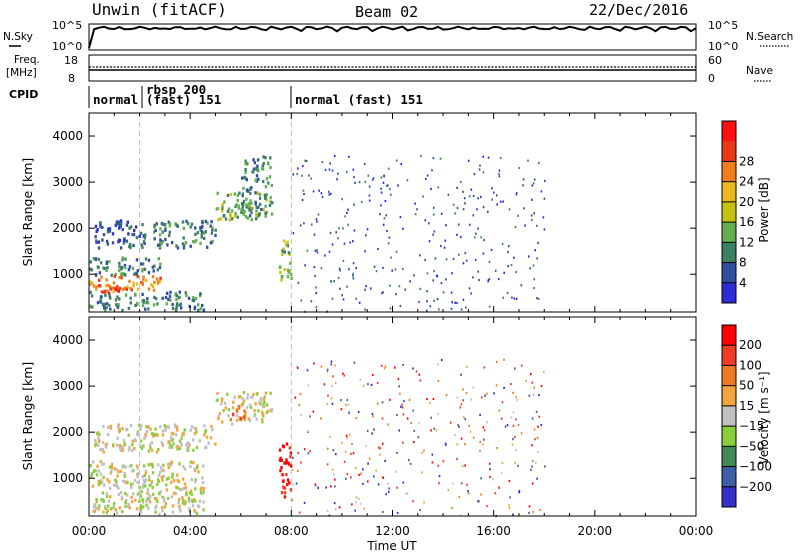 Image resolution: width=800 pixels, height=554 pixels. What do you see at coordinates (159, 9) in the screenshot?
I see `station-title: Unwin (fitACF)` at bounding box center [159, 9].